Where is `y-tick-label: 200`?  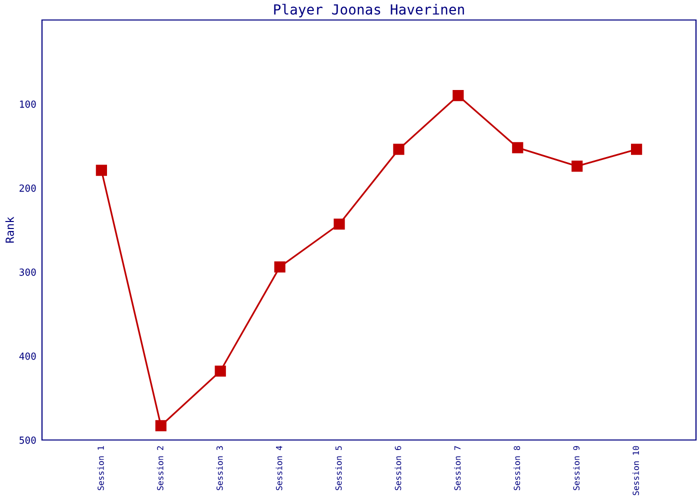 y-tick-label: 200 is located at coordinates (28, 188).